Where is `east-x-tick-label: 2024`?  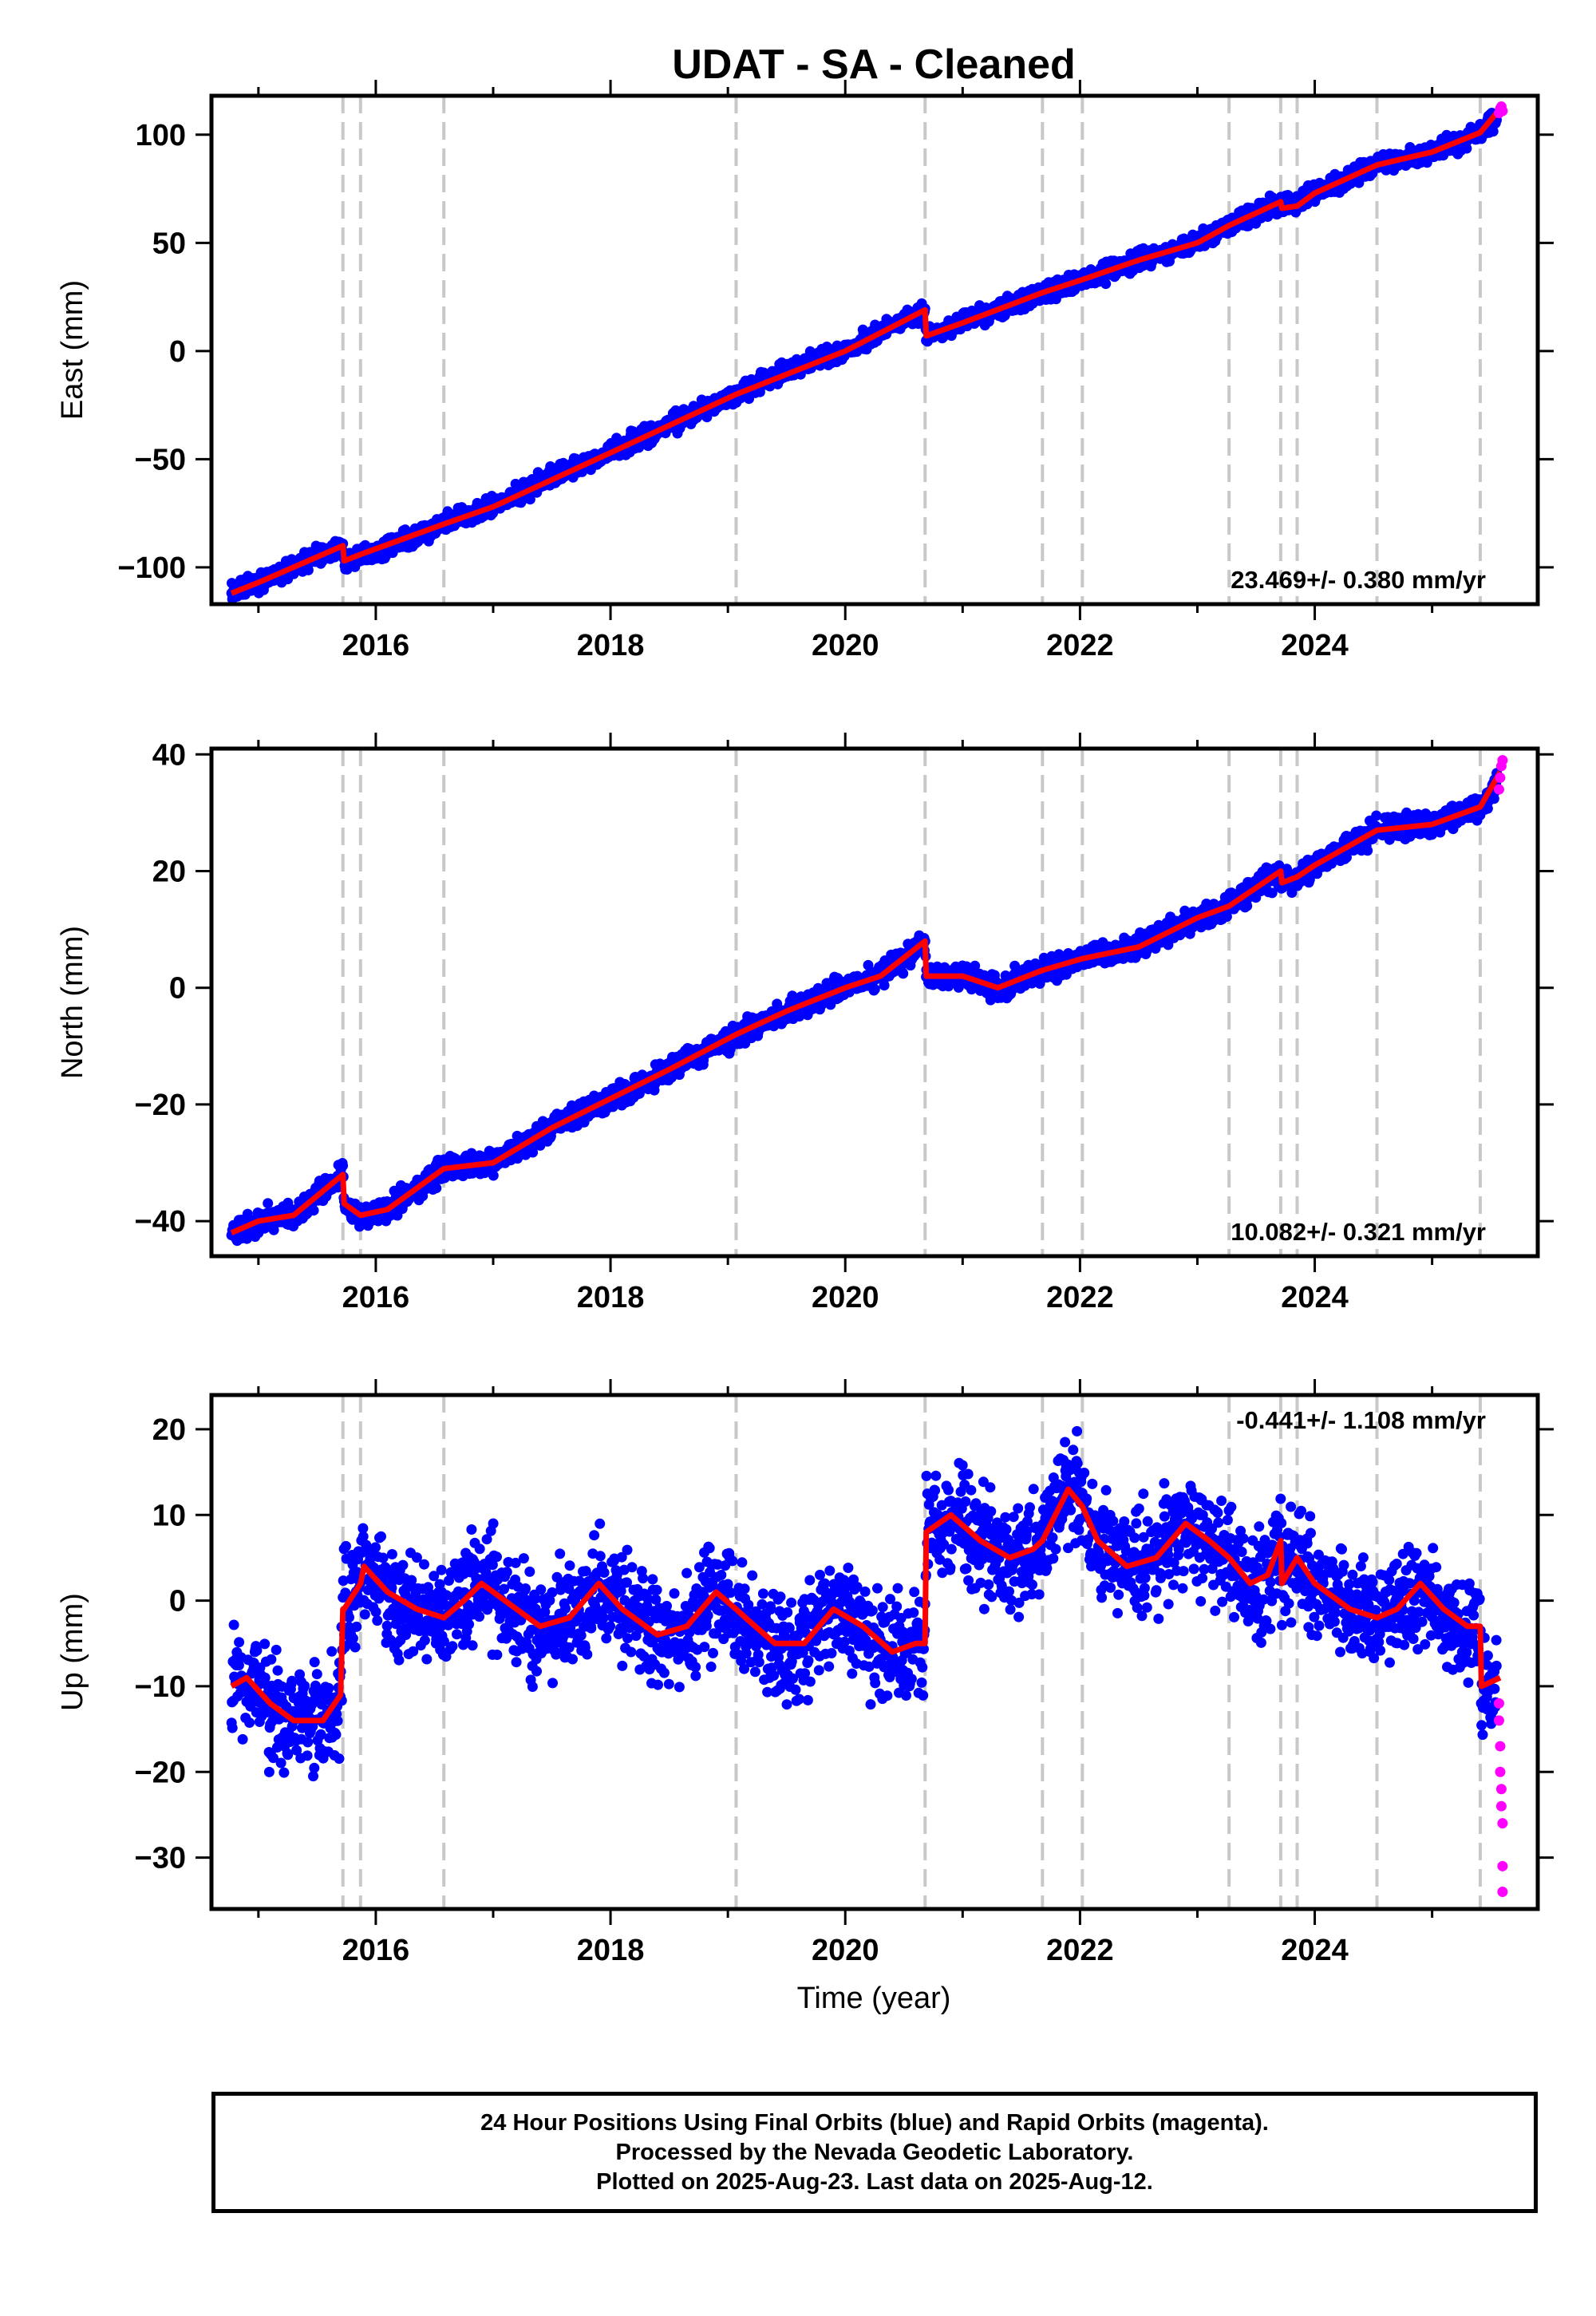 east-x-tick-label: 2024 is located at coordinates (1315, 645).